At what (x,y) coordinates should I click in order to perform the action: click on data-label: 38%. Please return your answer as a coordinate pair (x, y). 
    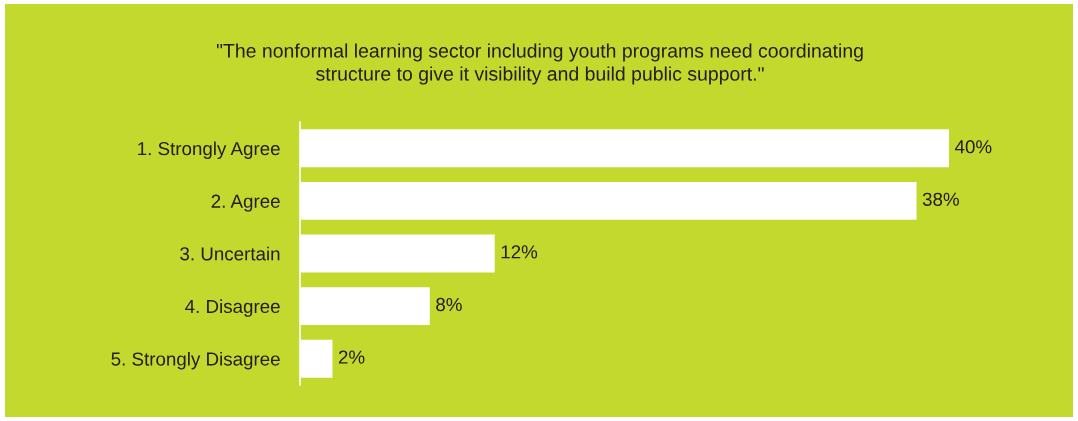
    Looking at the image, I should click on (940, 199).